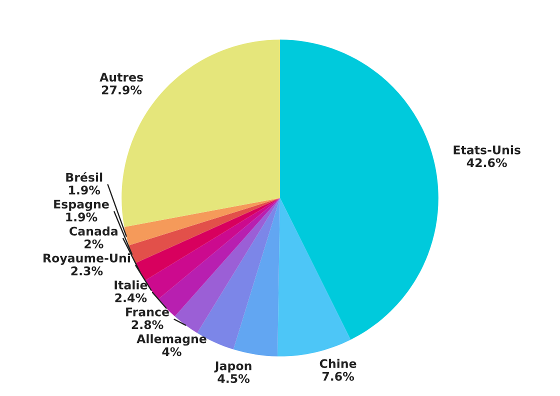 The width and height of the screenshot is (560, 396). Describe the element at coordinates (122, 89) in the screenshot. I see `data-label: 27.9%` at that location.